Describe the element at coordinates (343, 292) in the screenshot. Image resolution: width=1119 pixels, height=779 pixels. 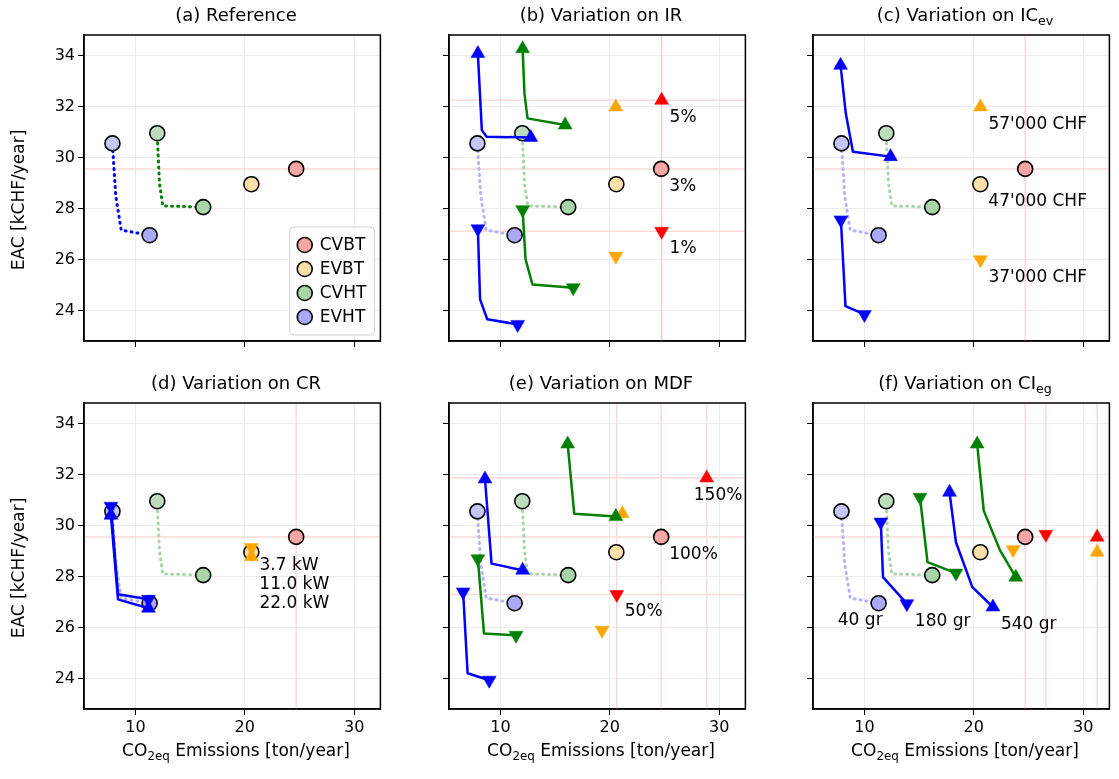
I see `legend-label: CVHT` at that location.